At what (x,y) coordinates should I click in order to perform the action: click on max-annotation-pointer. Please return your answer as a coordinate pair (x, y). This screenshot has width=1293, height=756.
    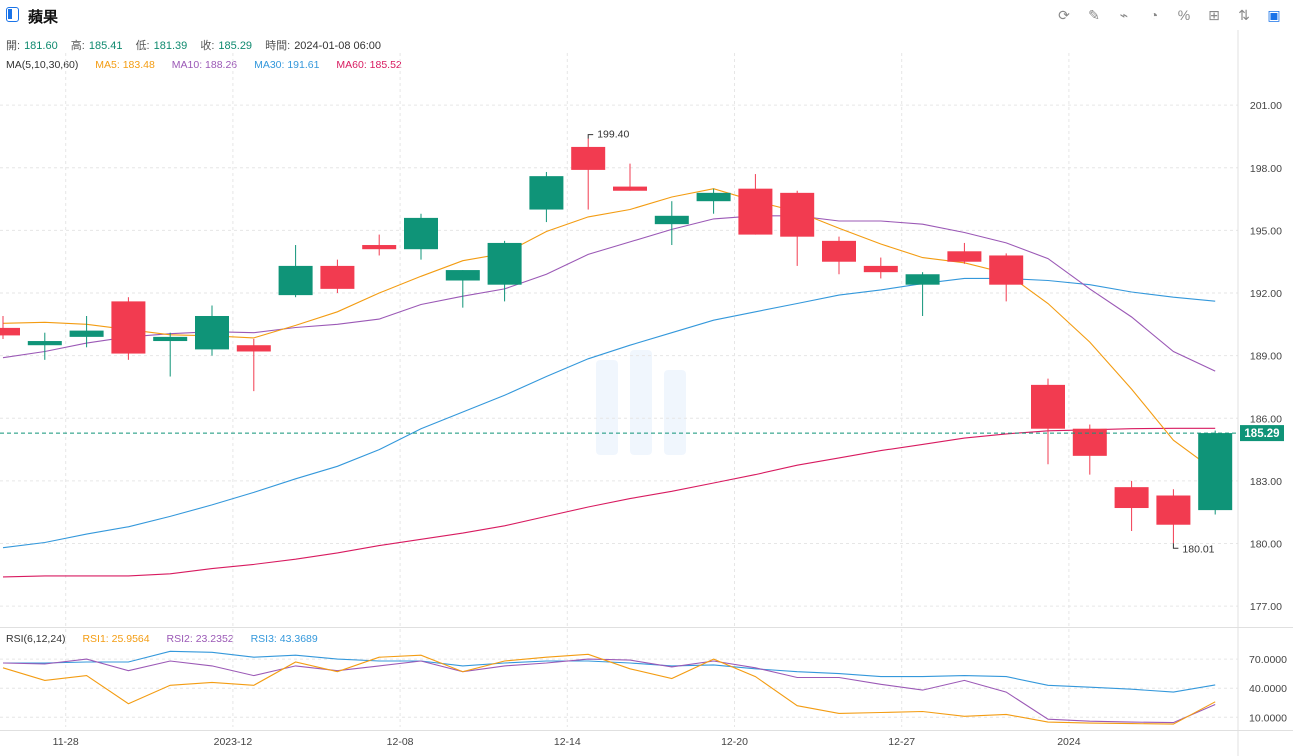
    Looking at the image, I should click on (590, 136).